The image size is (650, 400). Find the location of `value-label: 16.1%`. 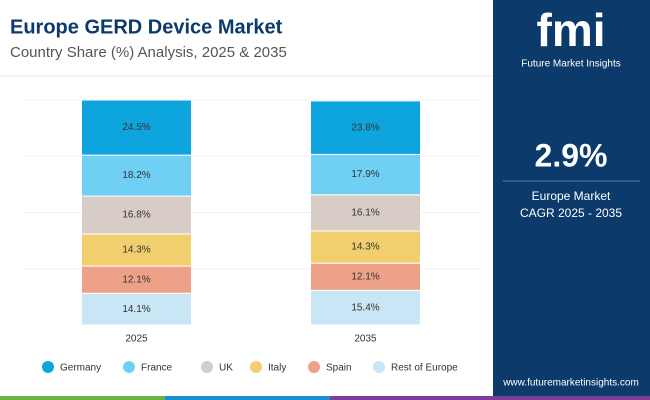

value-label: 16.1% is located at coordinates (365, 212).